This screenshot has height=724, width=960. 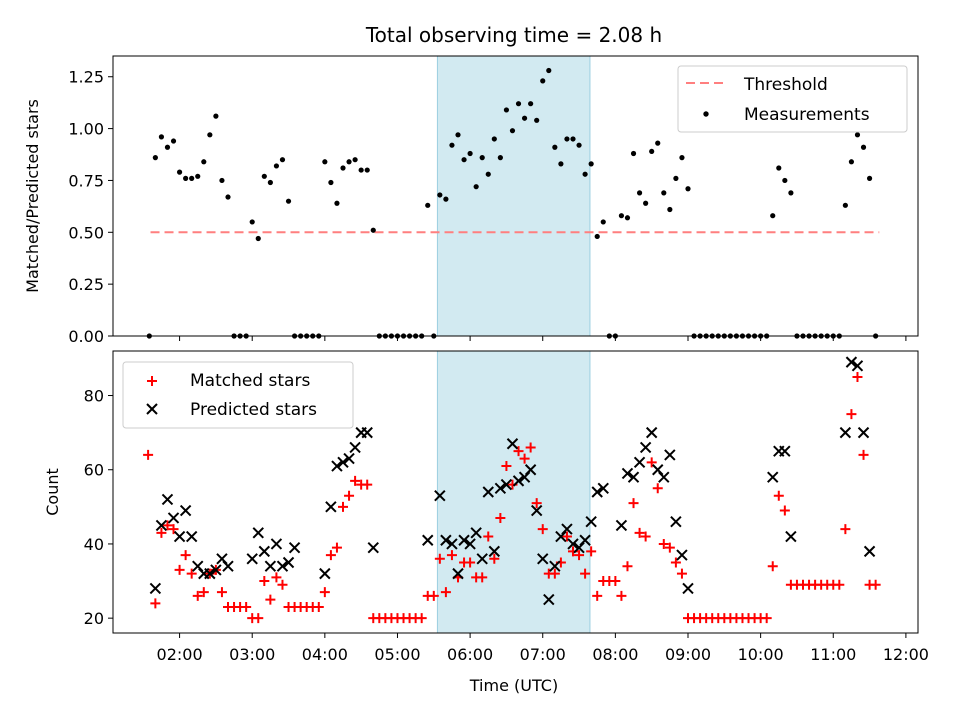 I want to click on bottom-legend-box, so click(x=238, y=395).